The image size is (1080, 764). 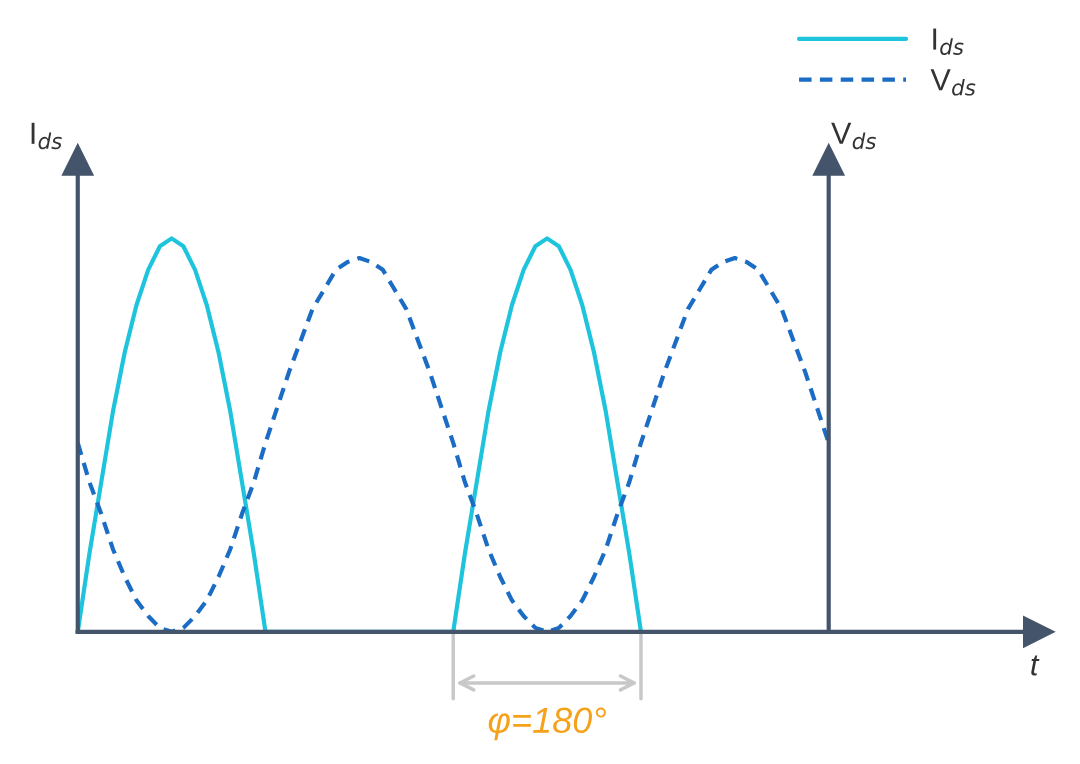 What do you see at coordinates (853, 136) in the screenshot?
I see `y2-axis-title: V$_{ds}$` at bounding box center [853, 136].